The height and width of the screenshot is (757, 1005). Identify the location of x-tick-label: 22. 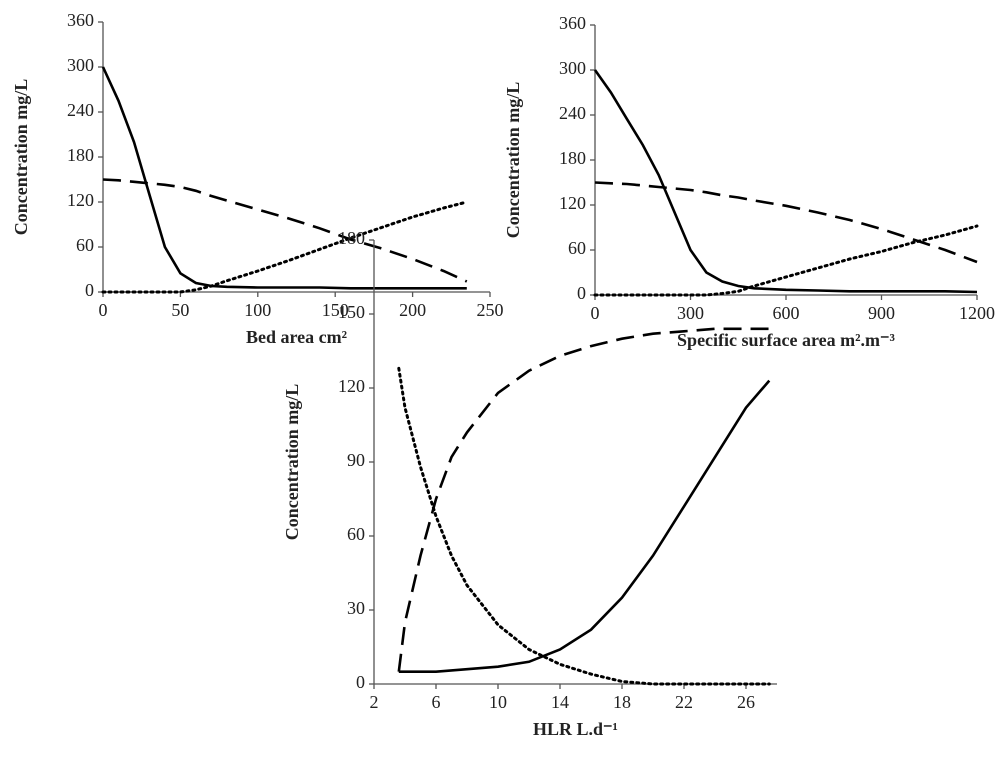
(684, 702).